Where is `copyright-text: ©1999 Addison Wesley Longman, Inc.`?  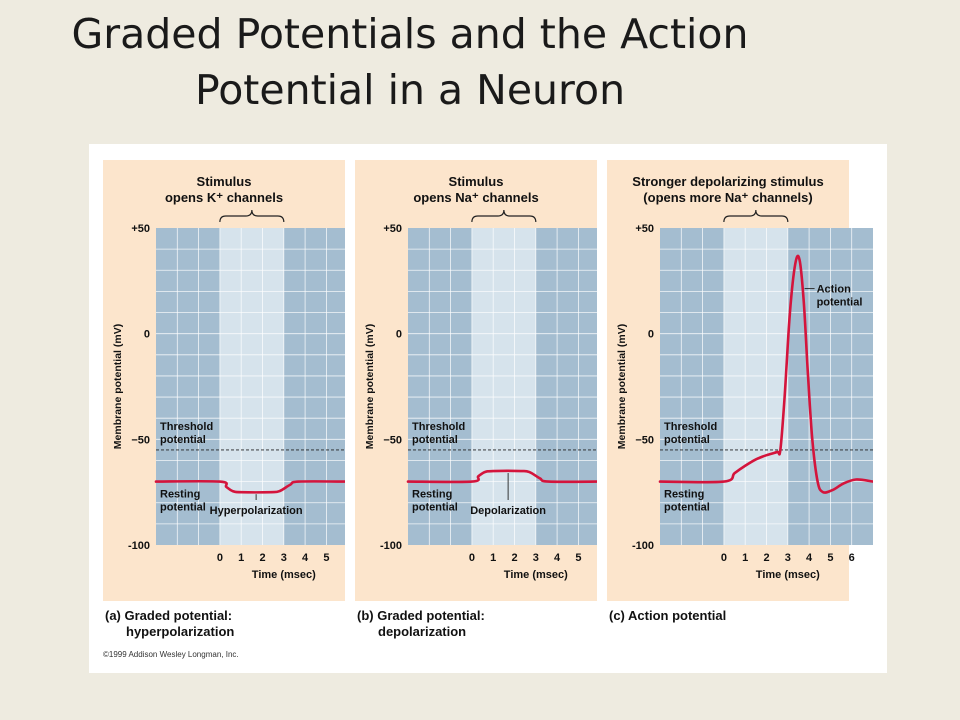
copyright-text: ©1999 Addison Wesley Longman, Inc. is located at coordinates (171, 654).